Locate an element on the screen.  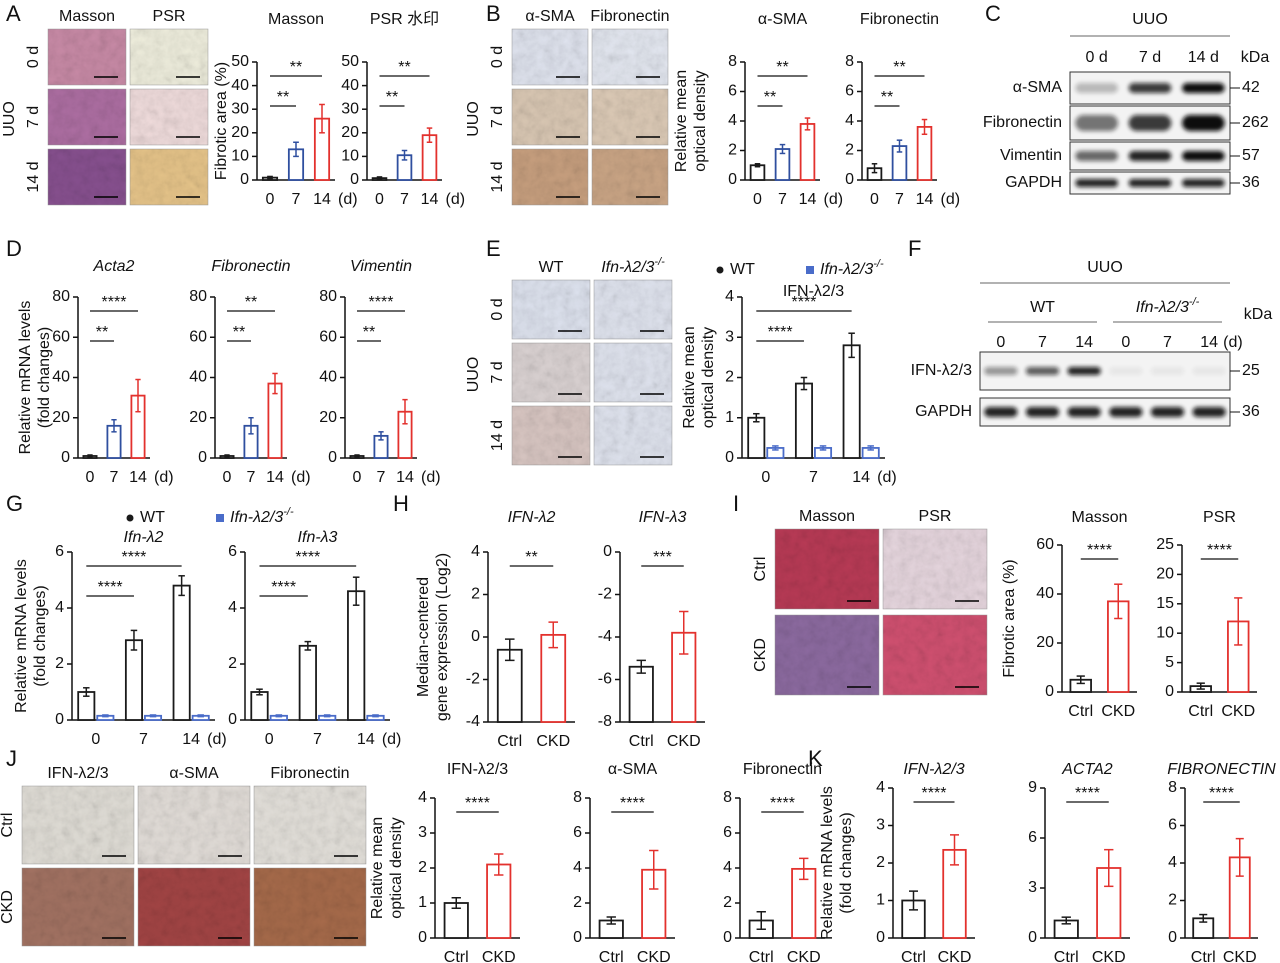
y-tick-label: -8 is located at coordinates (605, 721).